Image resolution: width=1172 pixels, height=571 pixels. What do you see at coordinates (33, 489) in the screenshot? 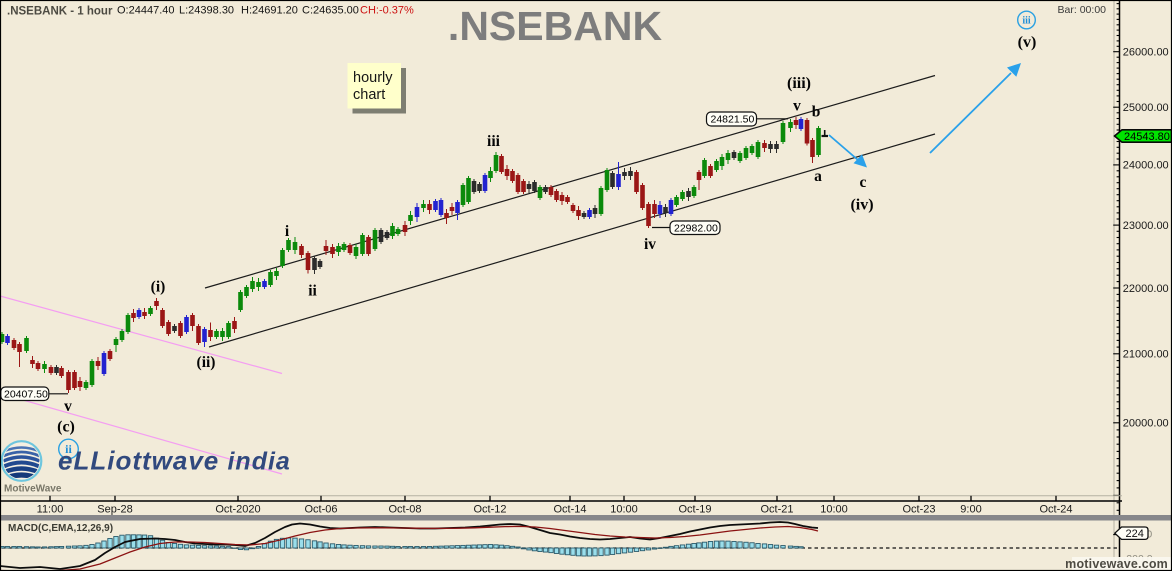
I see `svg-text: MotiveWave` at bounding box center [33, 489].